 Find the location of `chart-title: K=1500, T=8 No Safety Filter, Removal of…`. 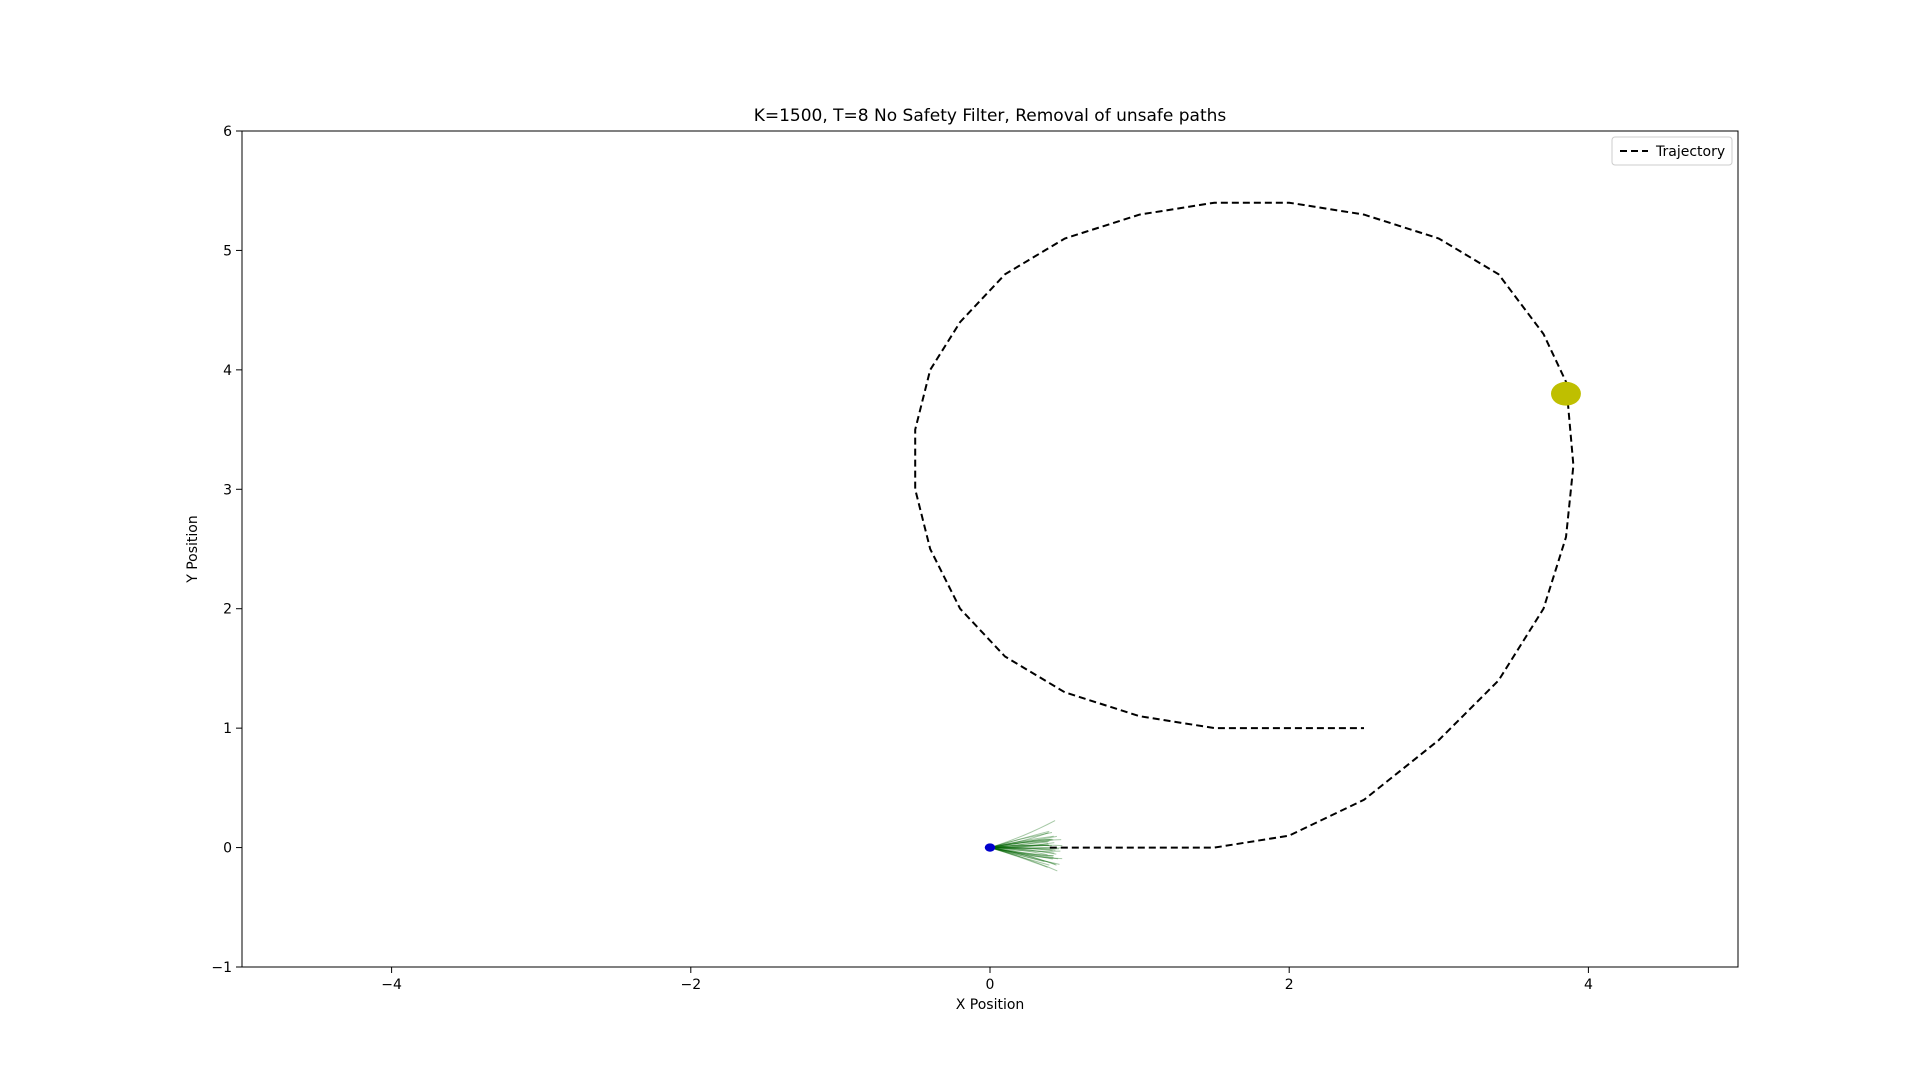

chart-title: K=1500, T=8 No Safety Filter, Removal of… is located at coordinates (990, 116).